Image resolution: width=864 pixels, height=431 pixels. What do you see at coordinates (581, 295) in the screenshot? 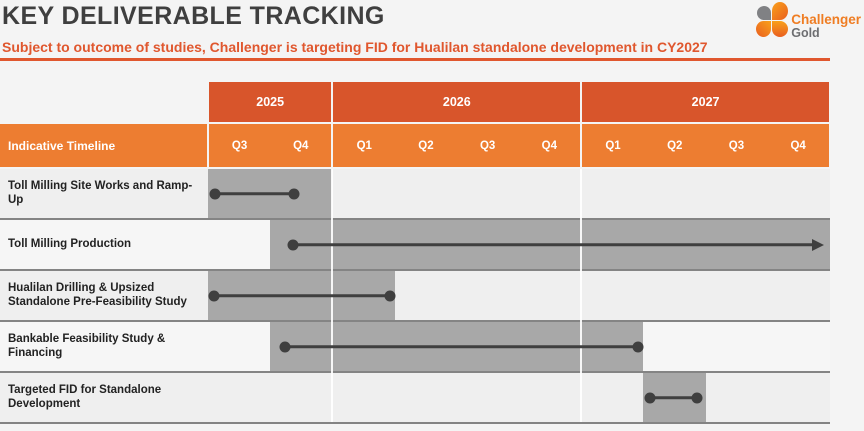
I see `year-divider-line` at bounding box center [581, 295].